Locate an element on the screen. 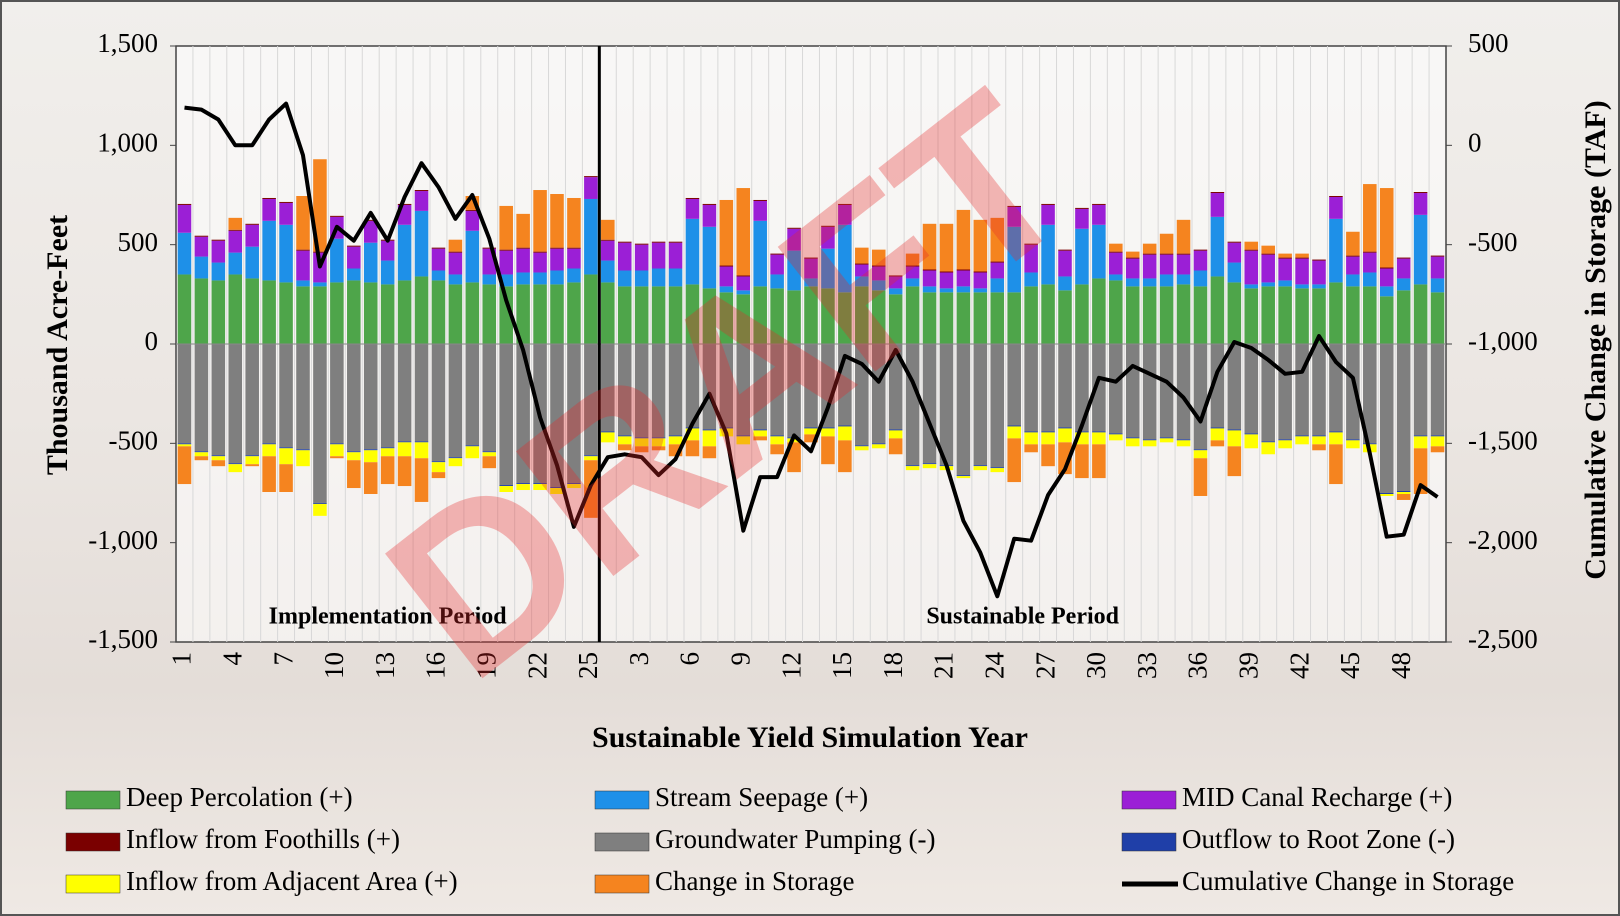 Image resolution: width=1620 pixels, height=916 pixels. x-tick-label: 24 is located at coordinates (994, 666).